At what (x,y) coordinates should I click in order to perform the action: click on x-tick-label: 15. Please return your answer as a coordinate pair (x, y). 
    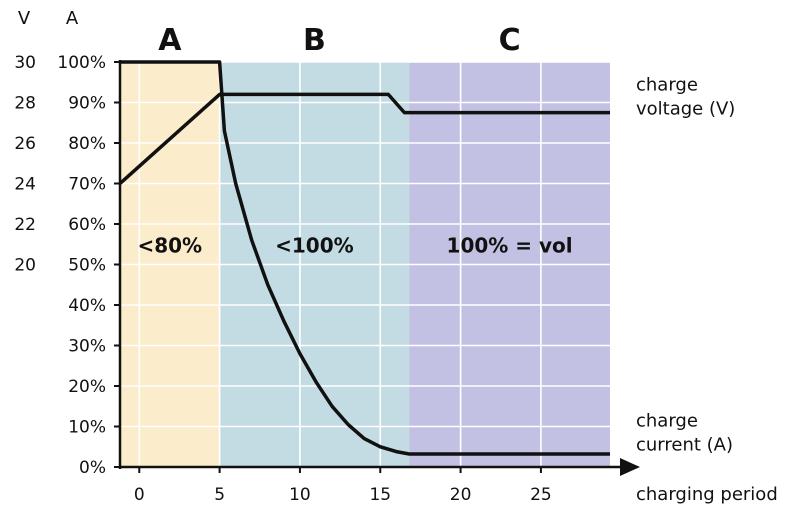
    Looking at the image, I should click on (380, 495).